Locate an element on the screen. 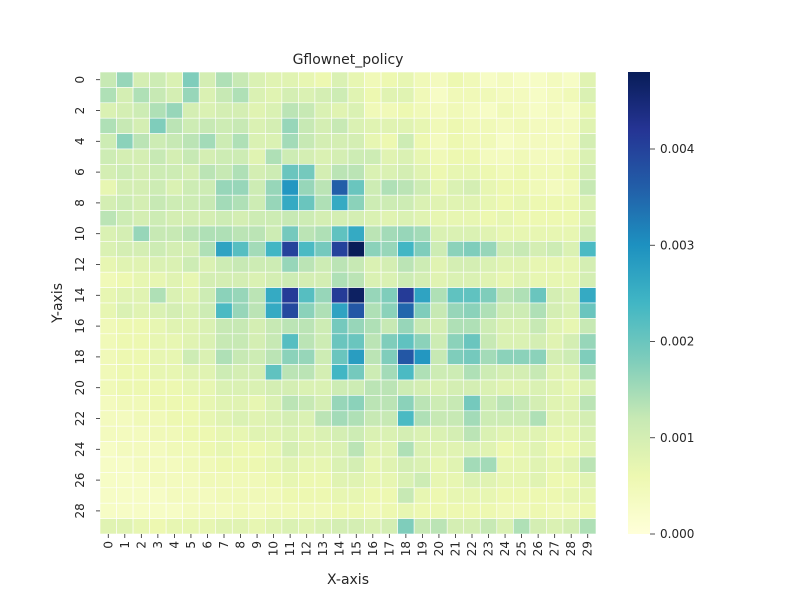 This screenshot has height=600, width=800. chart-title: Gflownet_policy is located at coordinates (348, 60).